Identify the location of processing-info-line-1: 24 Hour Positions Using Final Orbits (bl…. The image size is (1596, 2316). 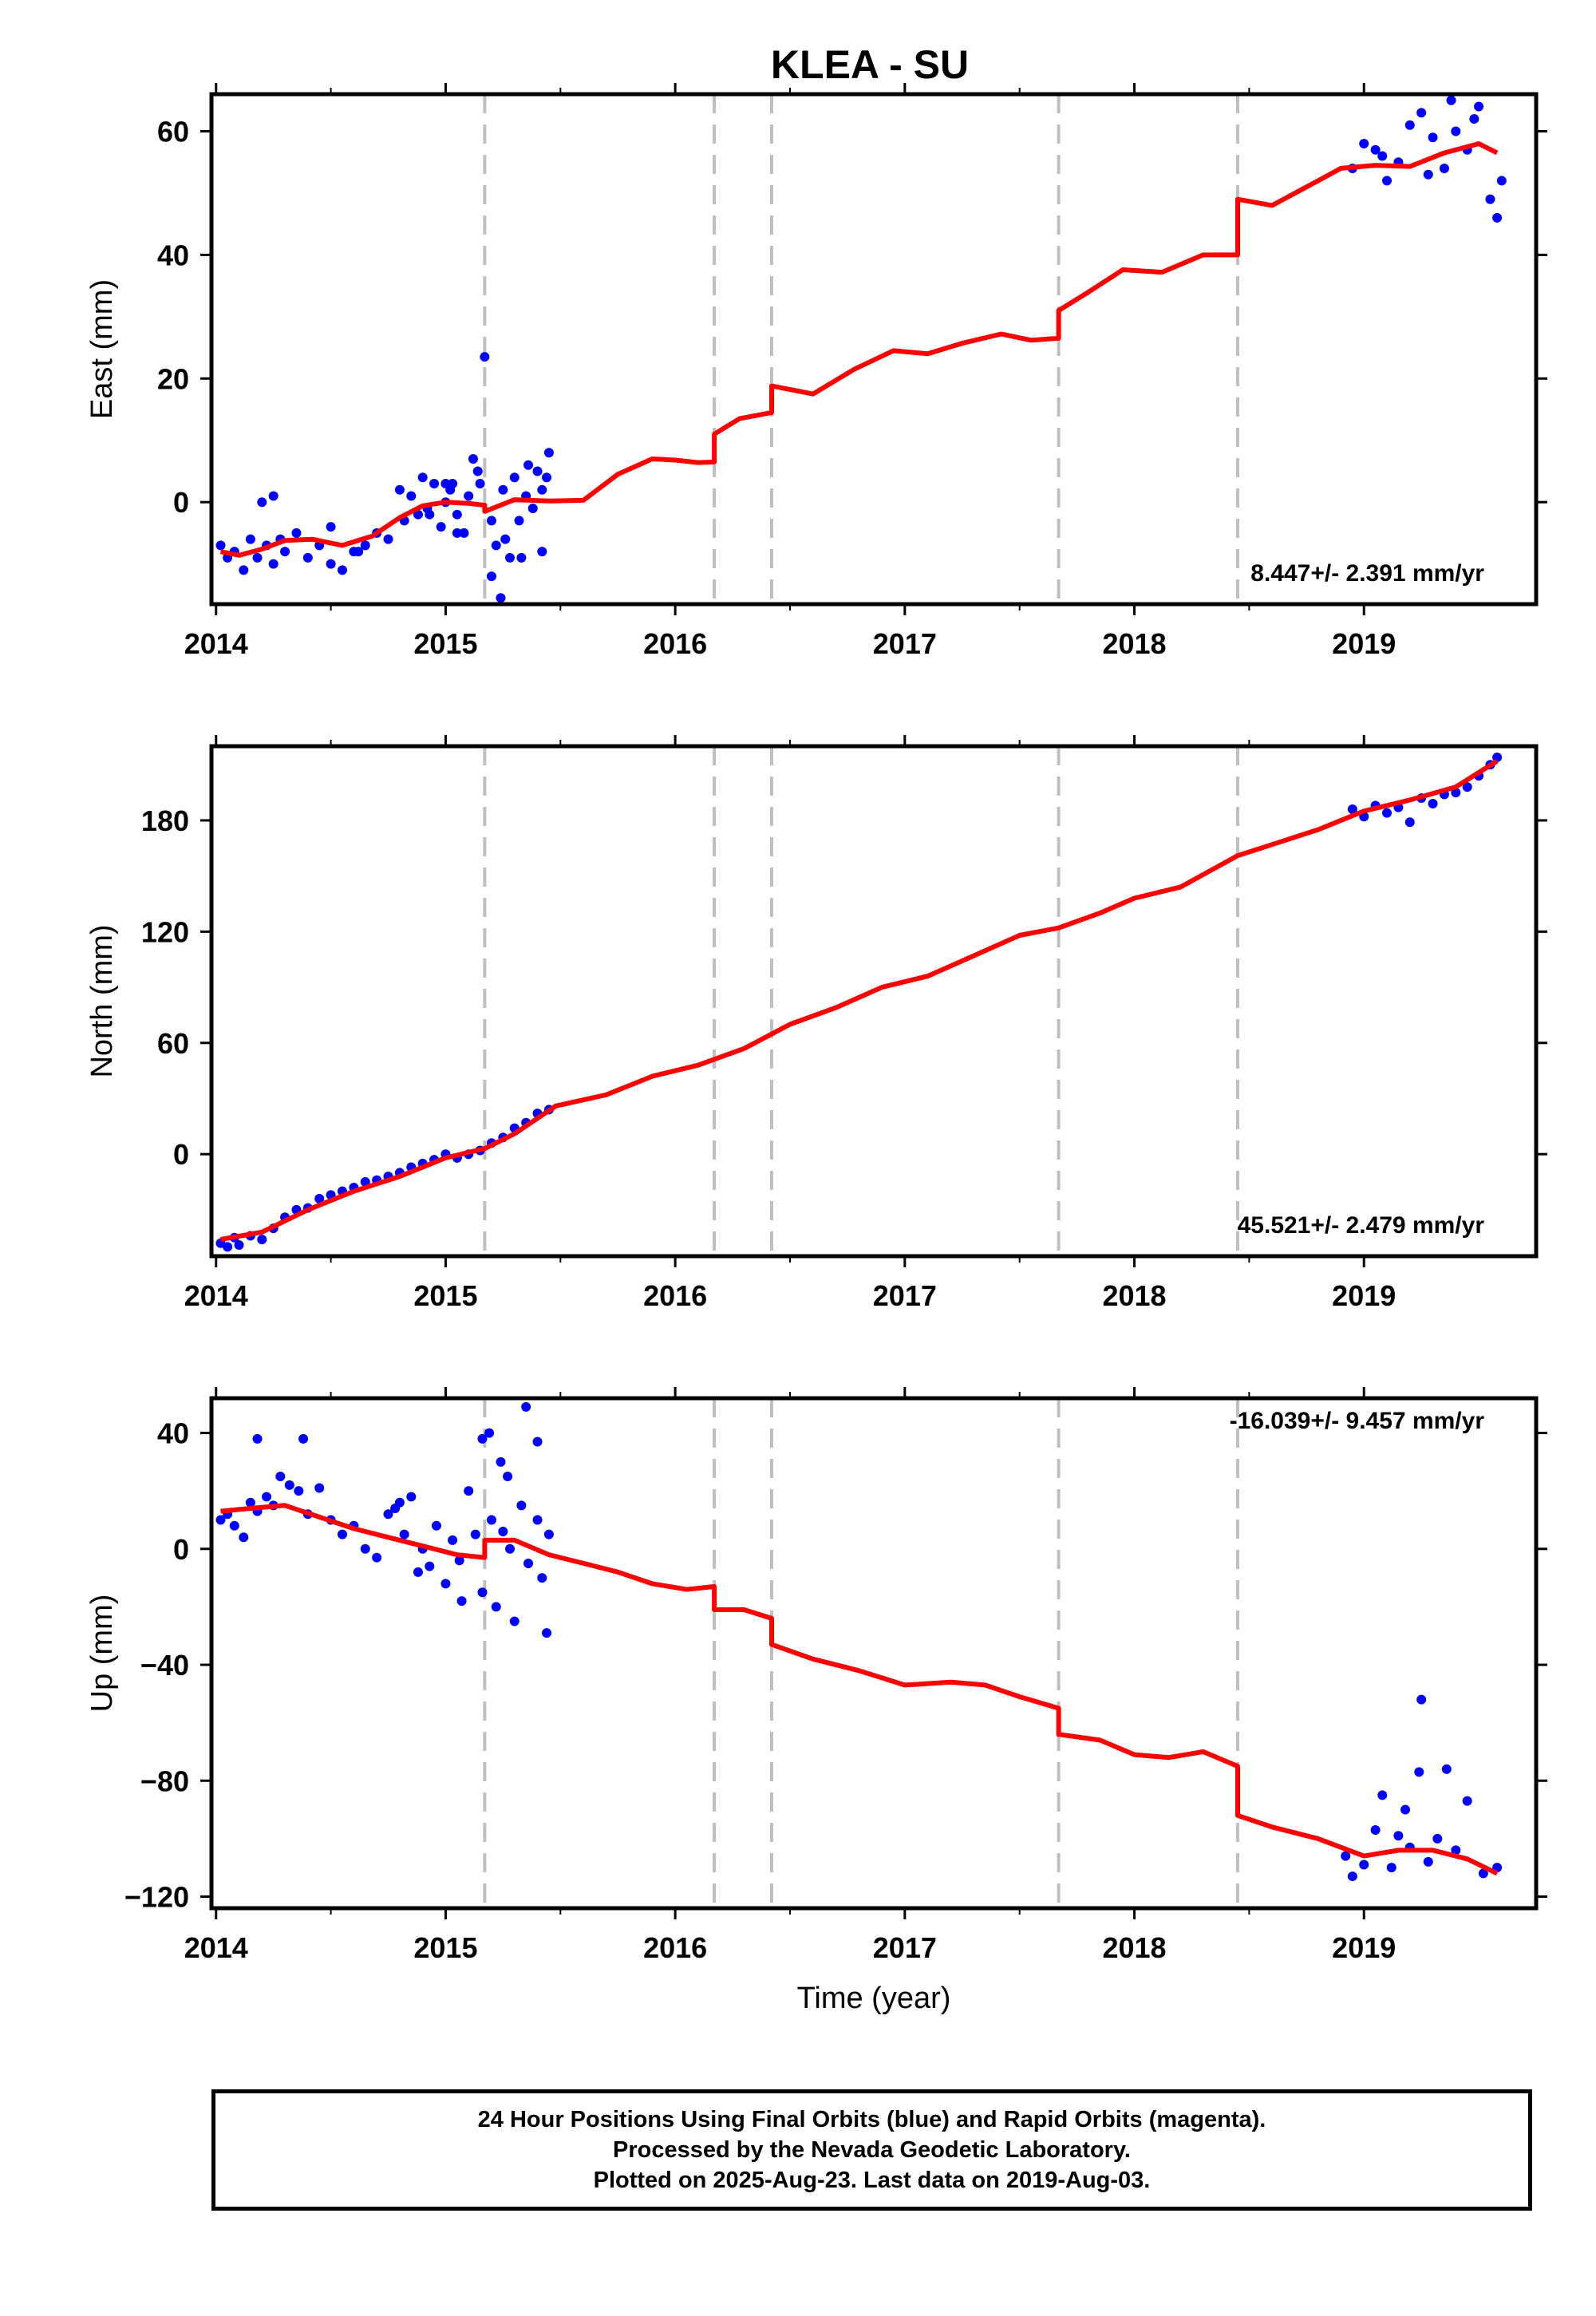
(871, 2119).